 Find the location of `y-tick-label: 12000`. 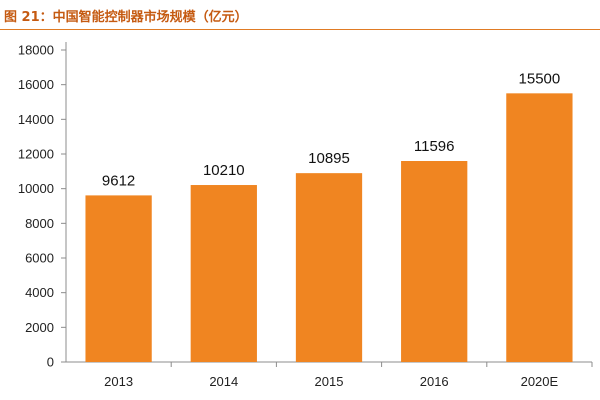

y-tick-label: 12000 is located at coordinates (36, 154).